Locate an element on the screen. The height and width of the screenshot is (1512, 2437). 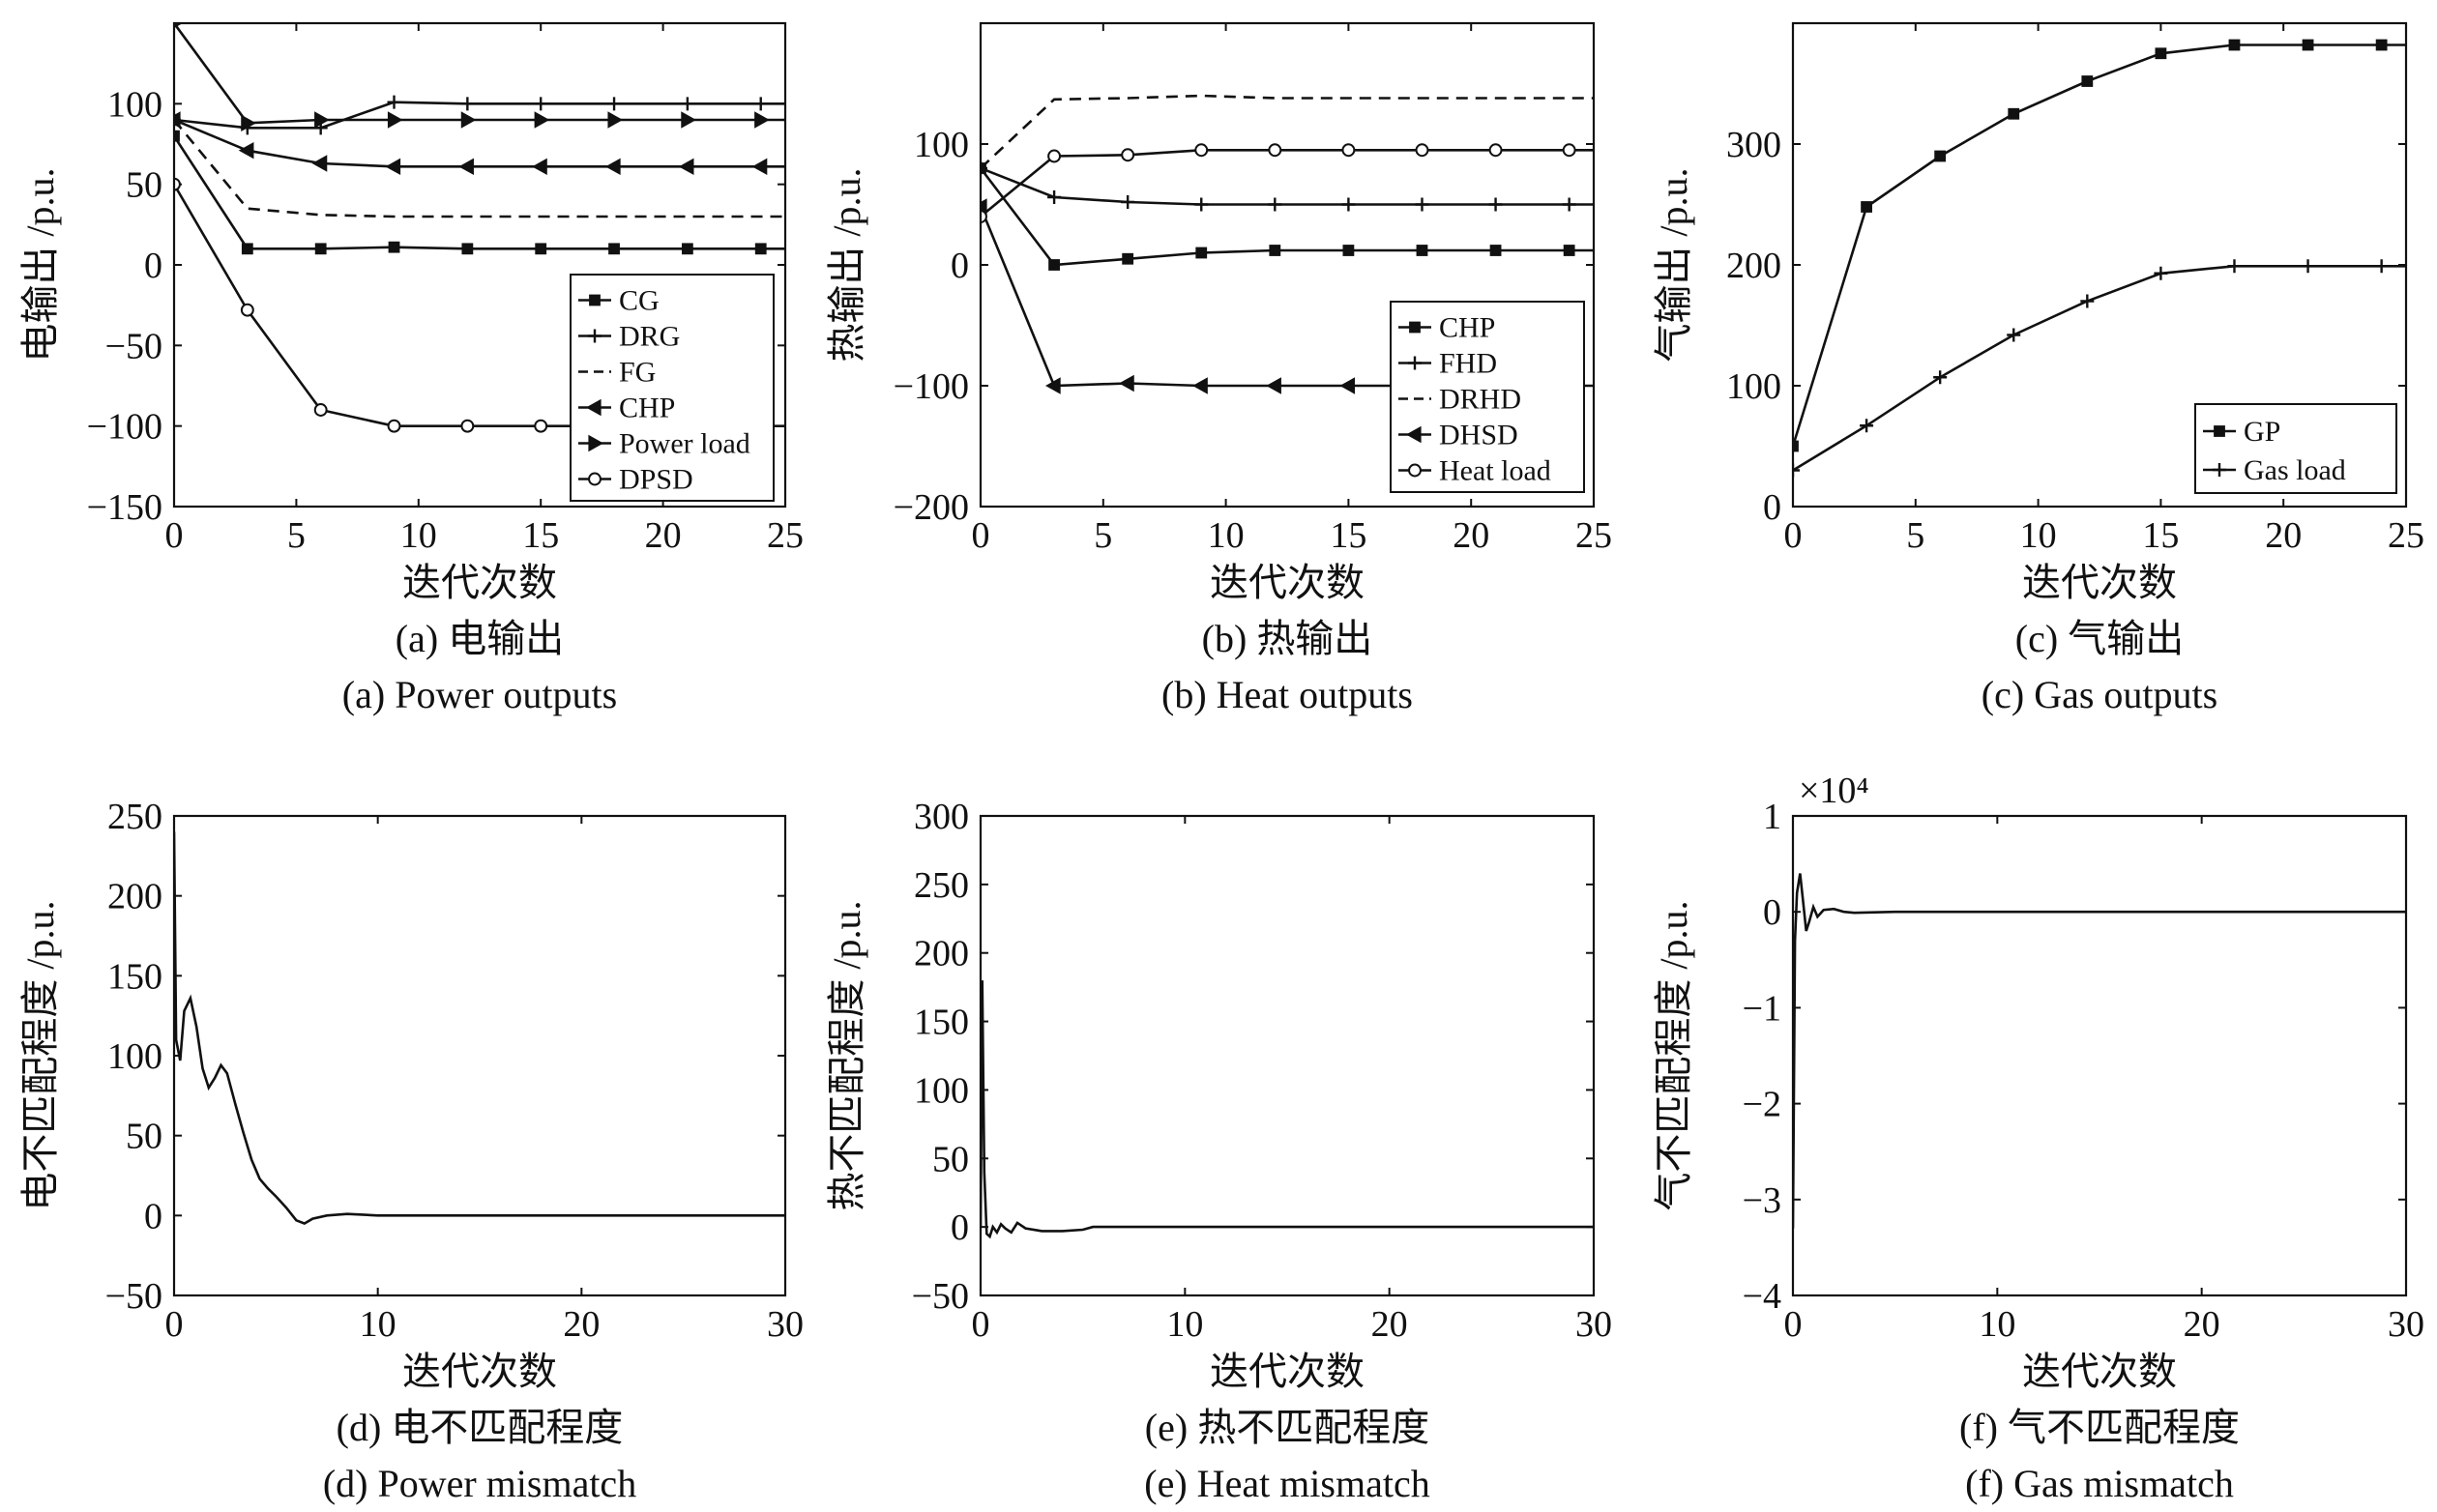
series-line-drg is located at coordinates (479, 115).